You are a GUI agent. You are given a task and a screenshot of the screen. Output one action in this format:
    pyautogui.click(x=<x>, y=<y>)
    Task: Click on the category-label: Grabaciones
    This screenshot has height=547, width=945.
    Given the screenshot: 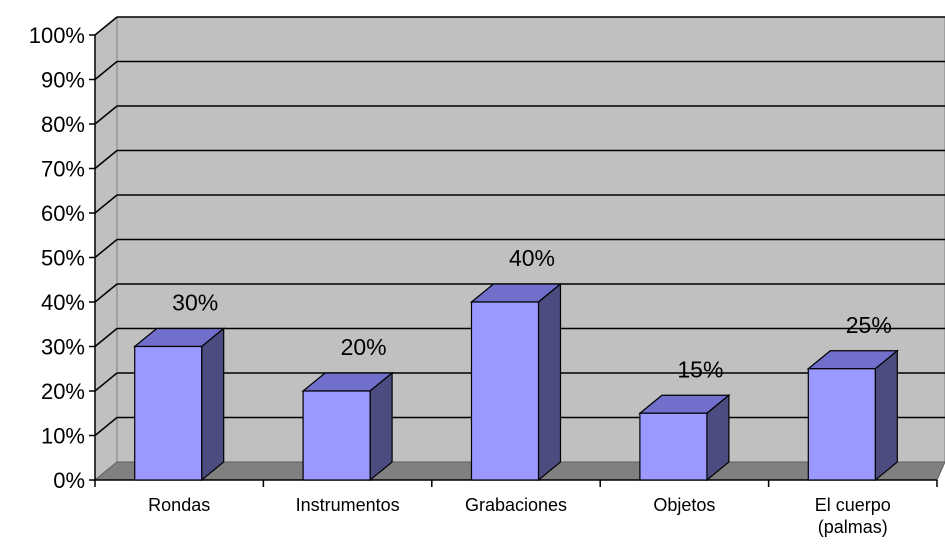 What is the action you would take?
    pyautogui.click(x=516, y=505)
    